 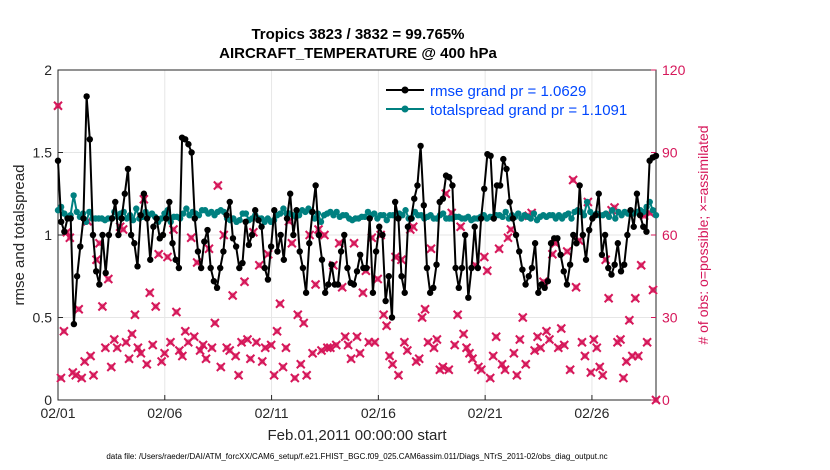 What do you see at coordinates (485, 413) in the screenshot?
I see `x-tick-label: 02/21` at bounding box center [485, 413].